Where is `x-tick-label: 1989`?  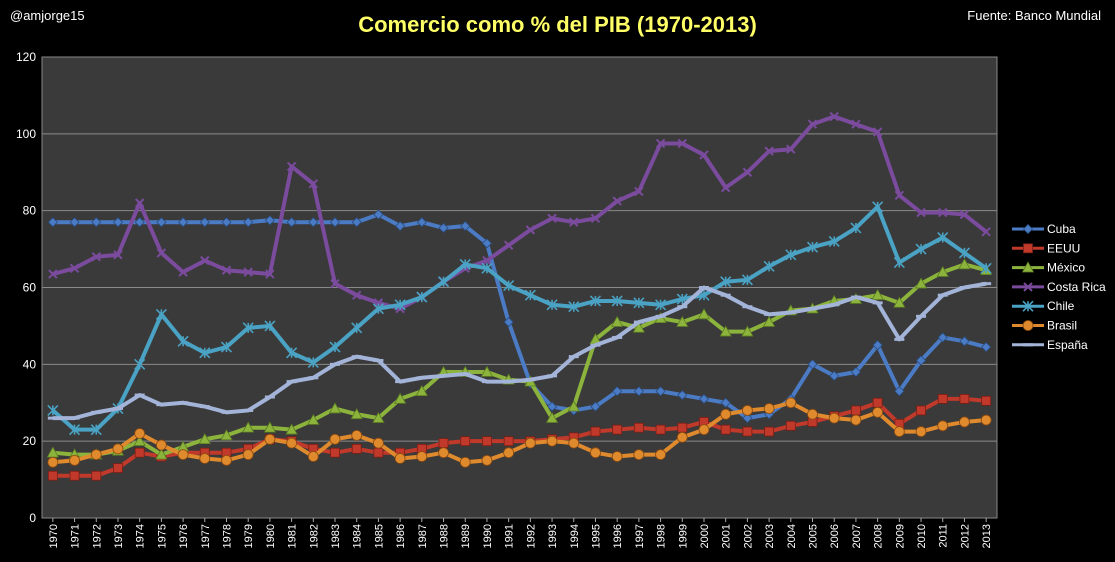 x-tick-label: 1989 is located at coordinates (466, 536).